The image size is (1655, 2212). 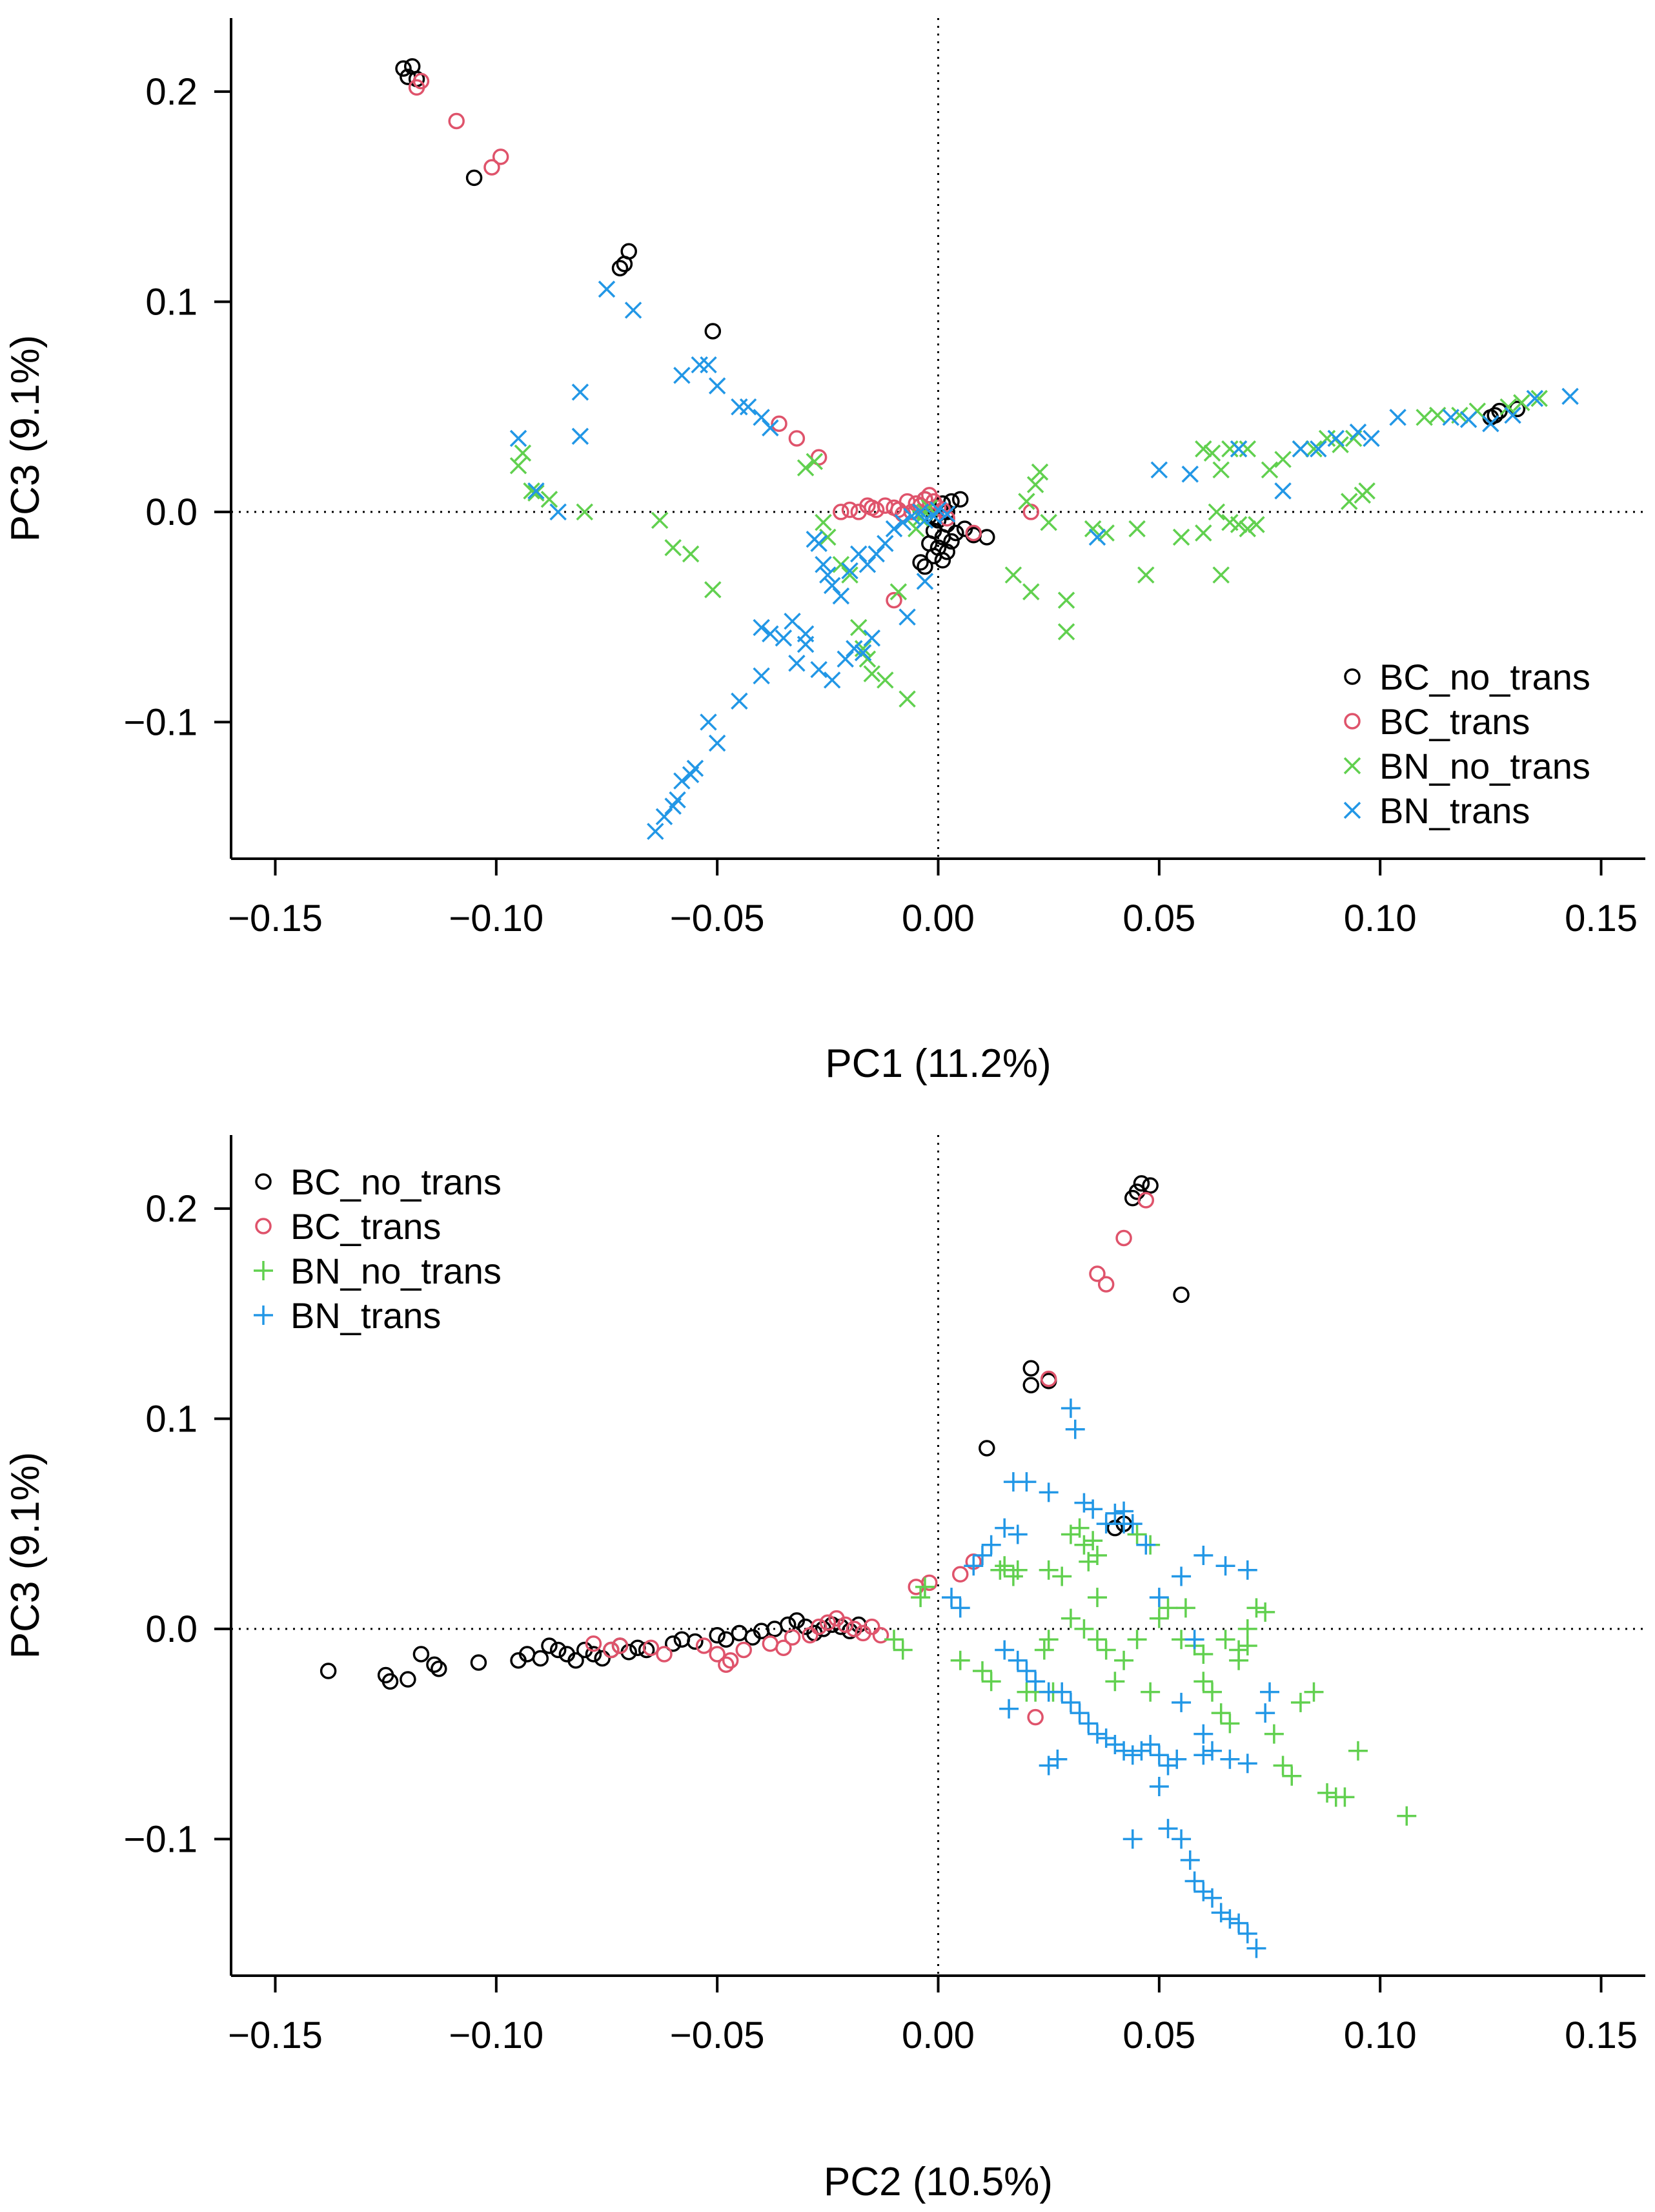 I want to click on x-axis-label: PC2 (10.5%), so click(x=938, y=2182).